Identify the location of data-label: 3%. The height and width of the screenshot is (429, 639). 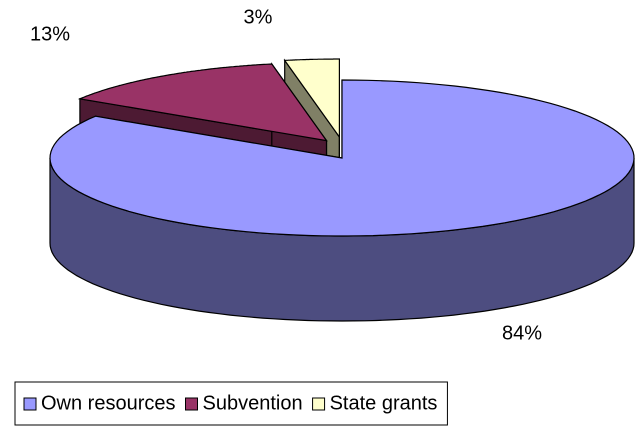
(258, 17).